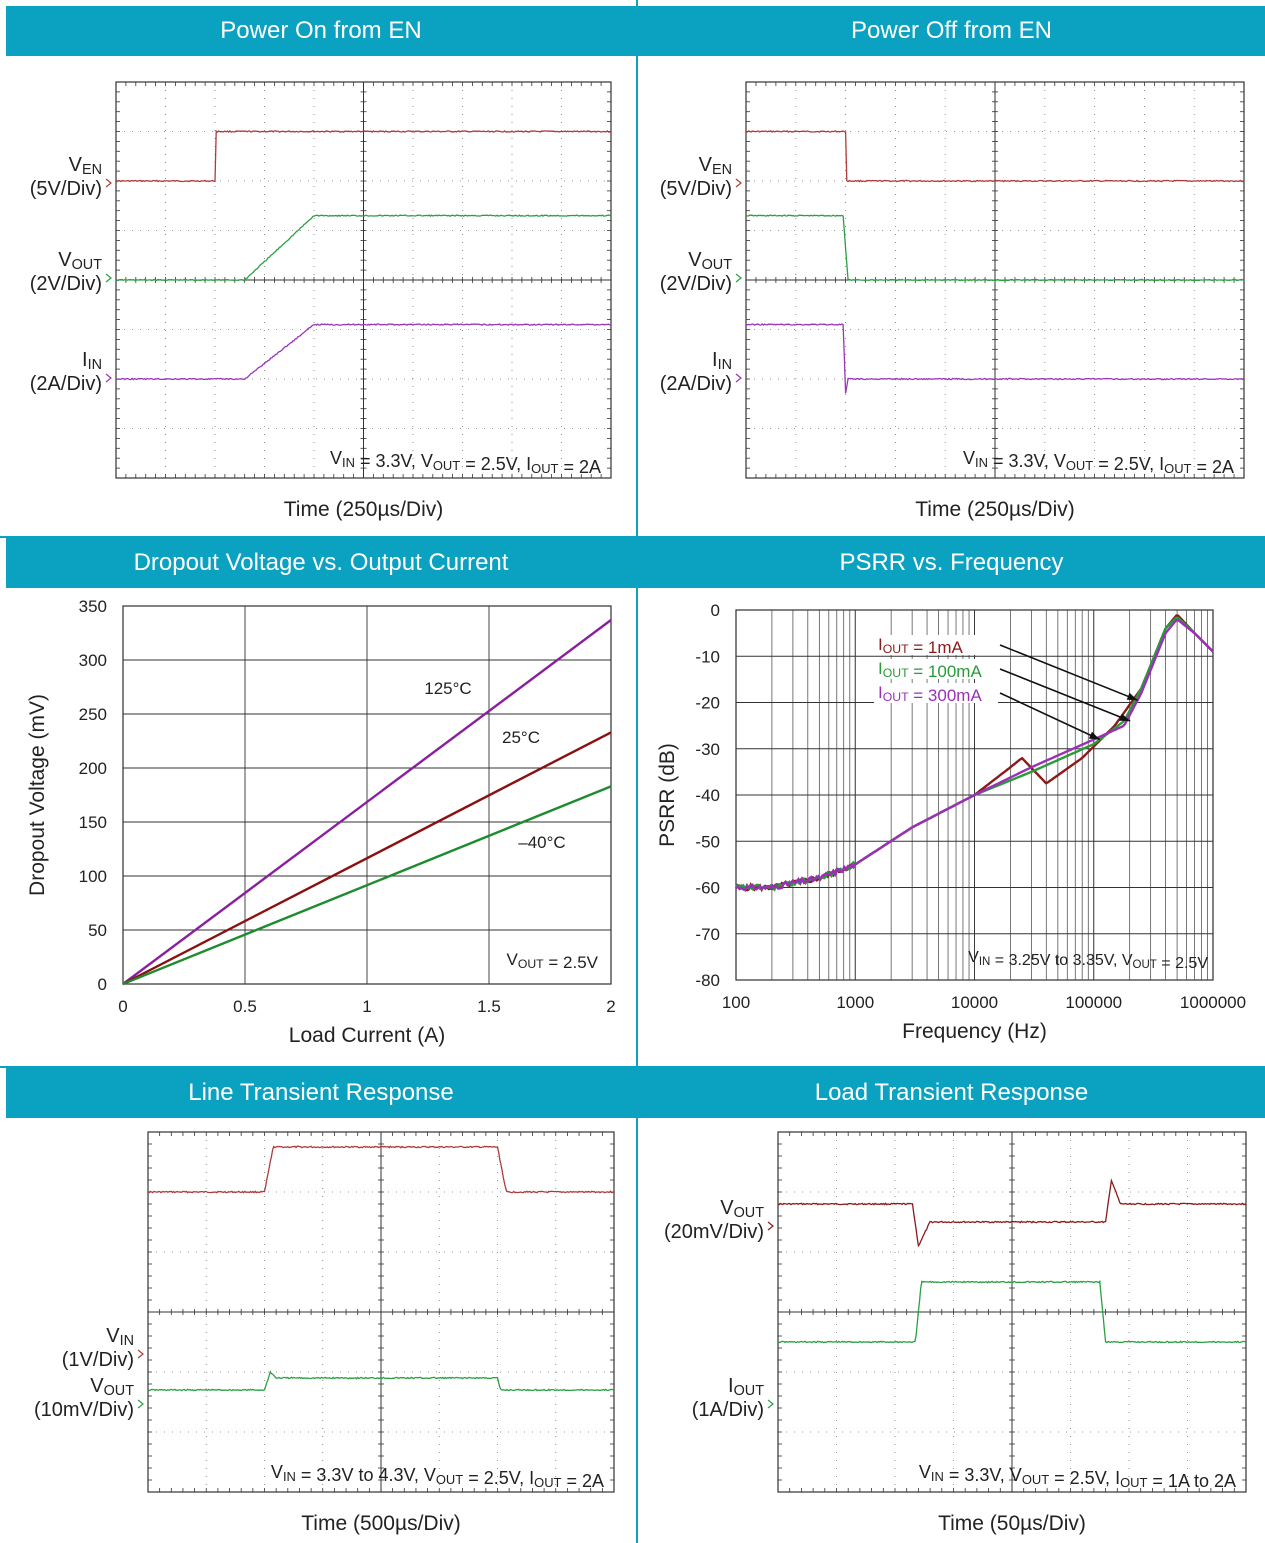  What do you see at coordinates (921, 646) in the screenshot?
I see `legend-entry: IOUT = 1mA` at bounding box center [921, 646].